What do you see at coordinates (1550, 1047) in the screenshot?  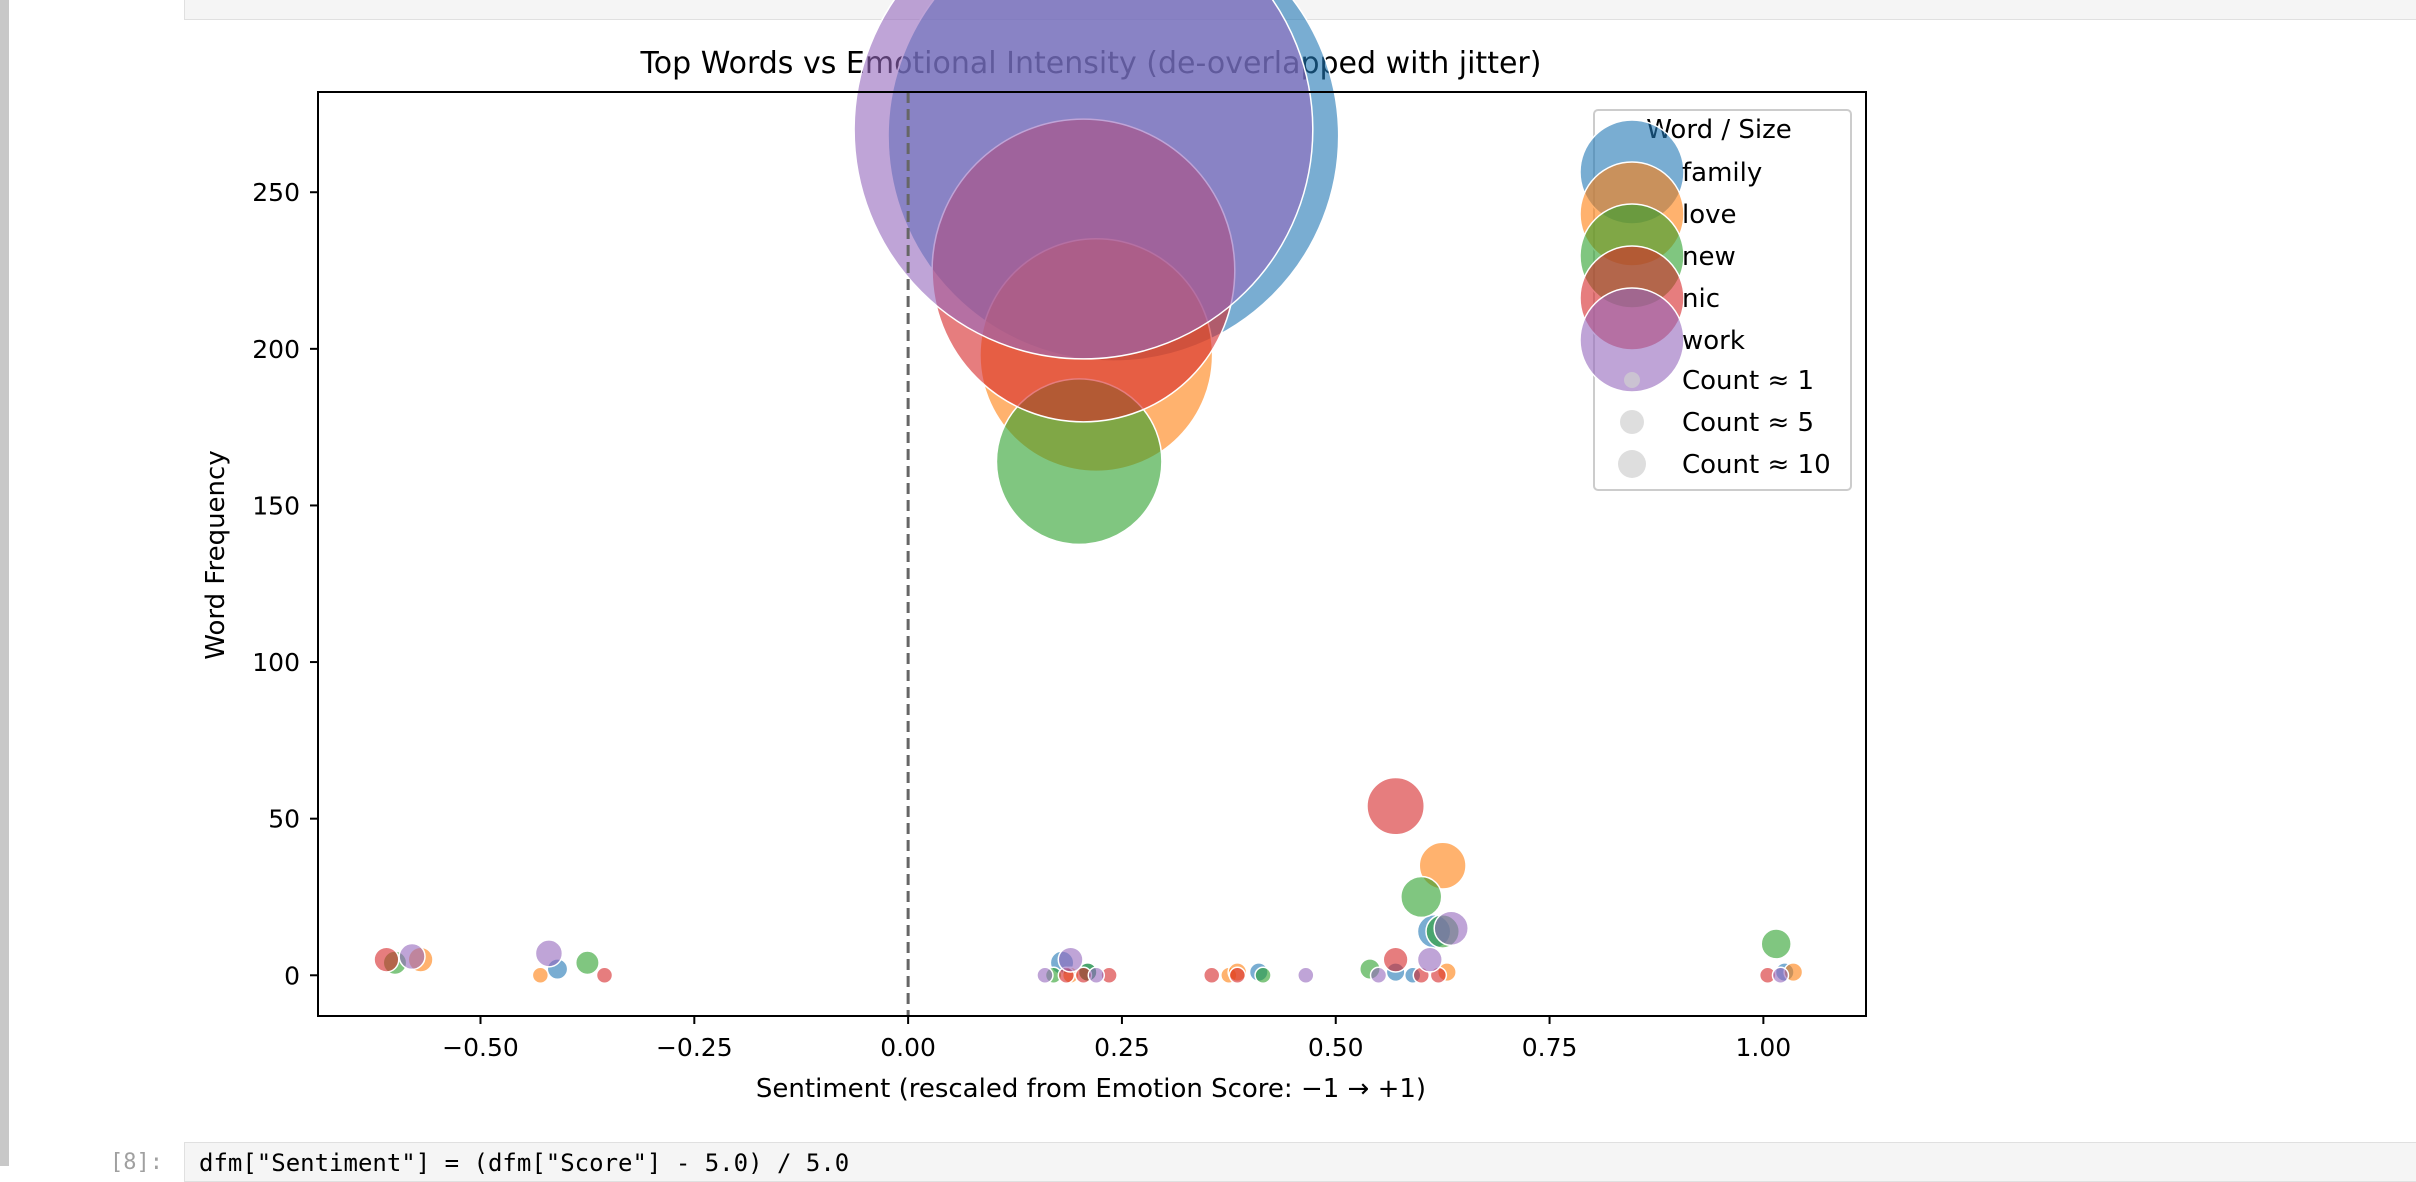 I see `x-tick-label-5: 0.75` at bounding box center [1550, 1047].